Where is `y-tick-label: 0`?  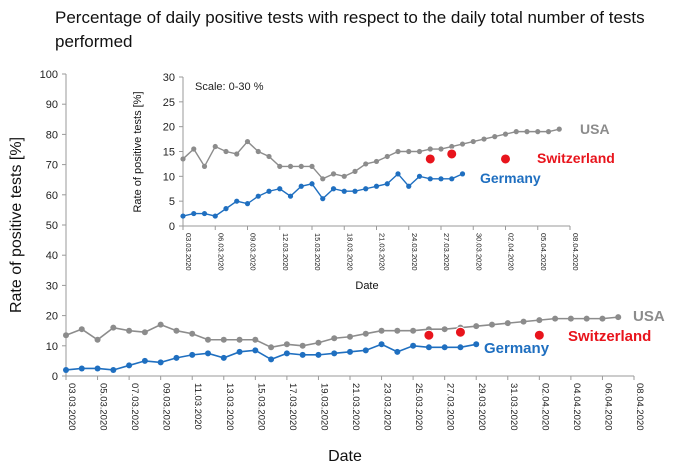 y-tick-label: 0 is located at coordinates (55, 377).